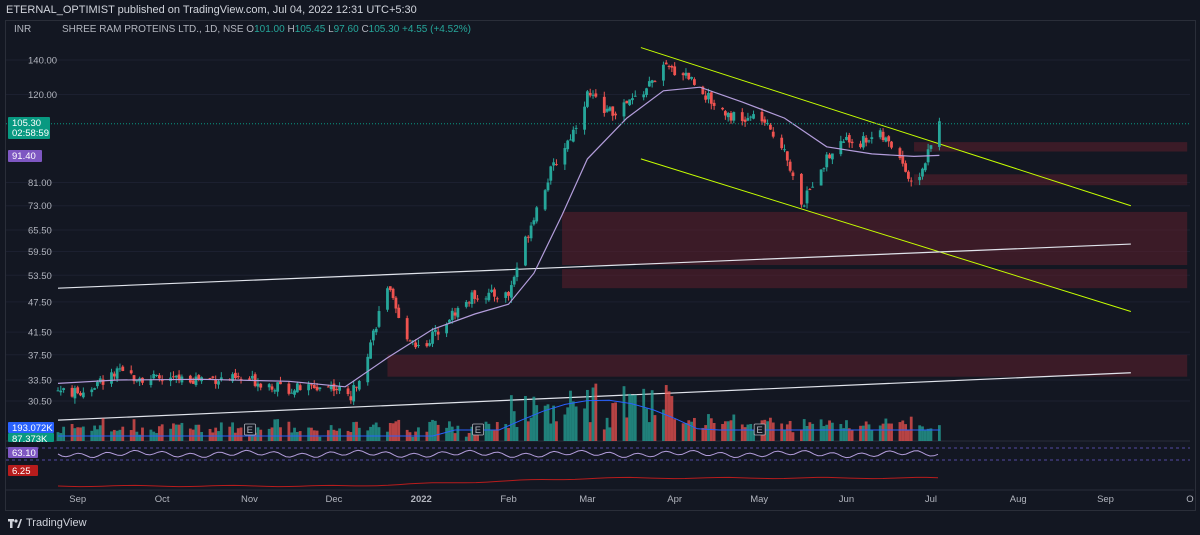 This screenshot has height=535, width=1200. I want to click on y-tick-label: 47.50, so click(40, 302).